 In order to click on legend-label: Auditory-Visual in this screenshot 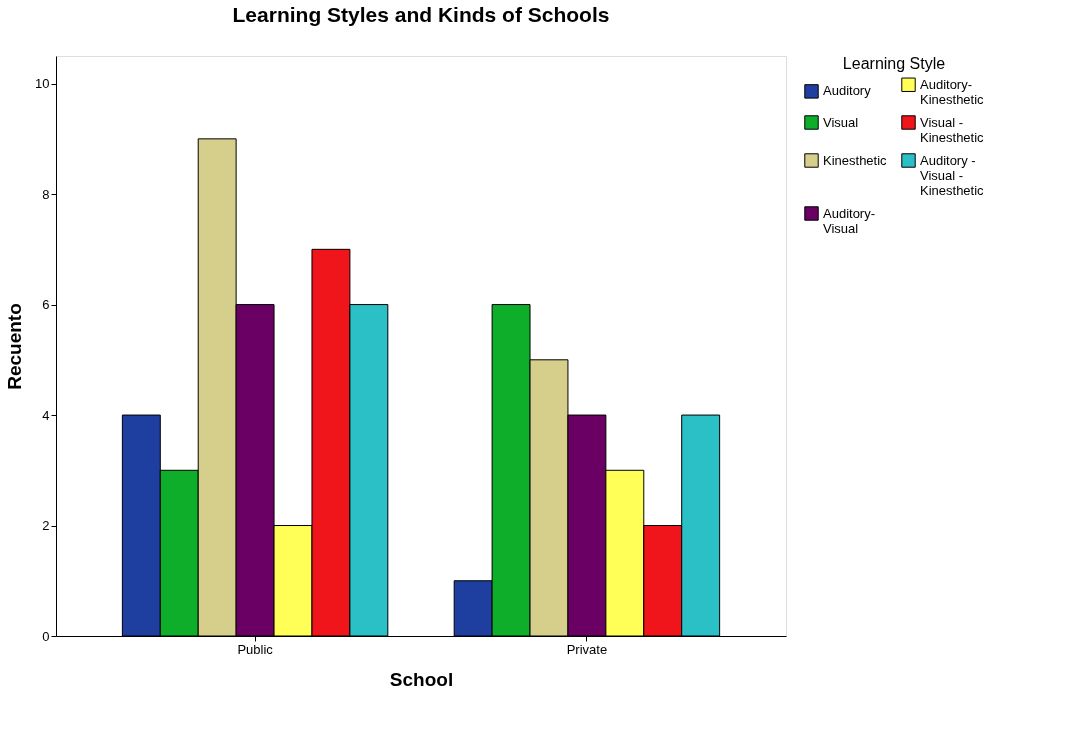, I will do `click(849, 220)`.